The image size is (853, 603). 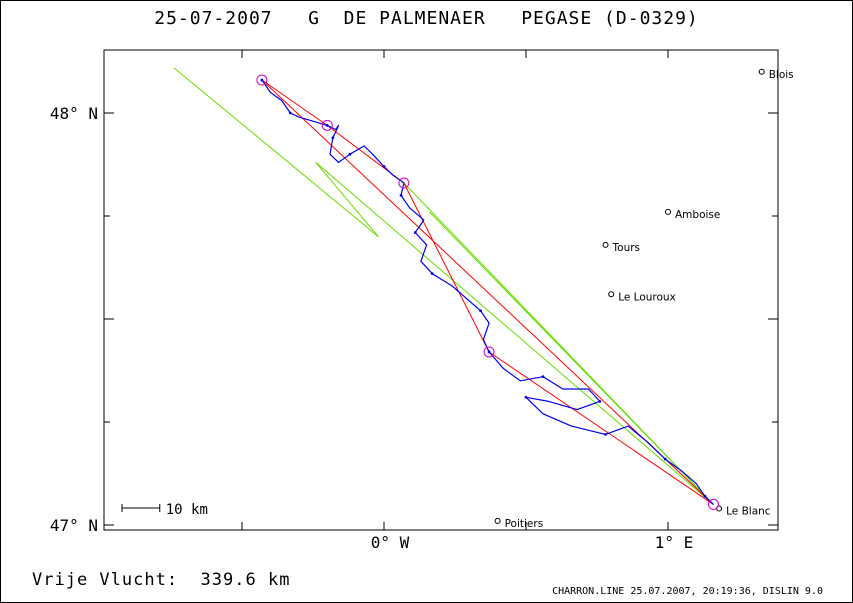 I want to click on town-label: Amboise, so click(x=697, y=215).